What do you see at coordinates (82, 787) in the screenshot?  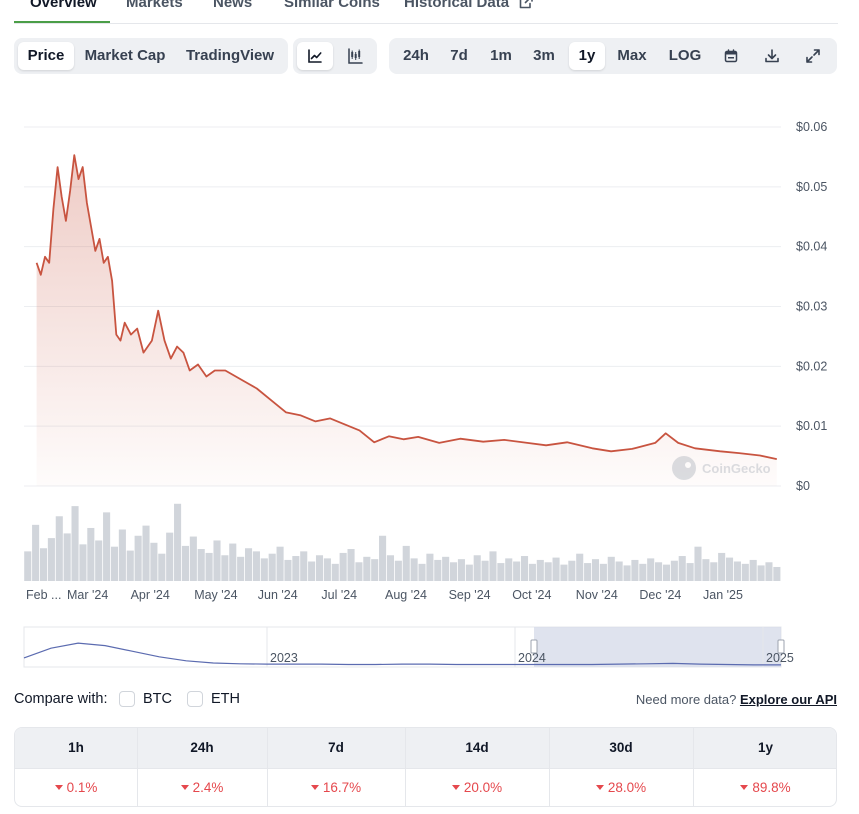 I see `change-1h-value: 0.1%` at bounding box center [82, 787].